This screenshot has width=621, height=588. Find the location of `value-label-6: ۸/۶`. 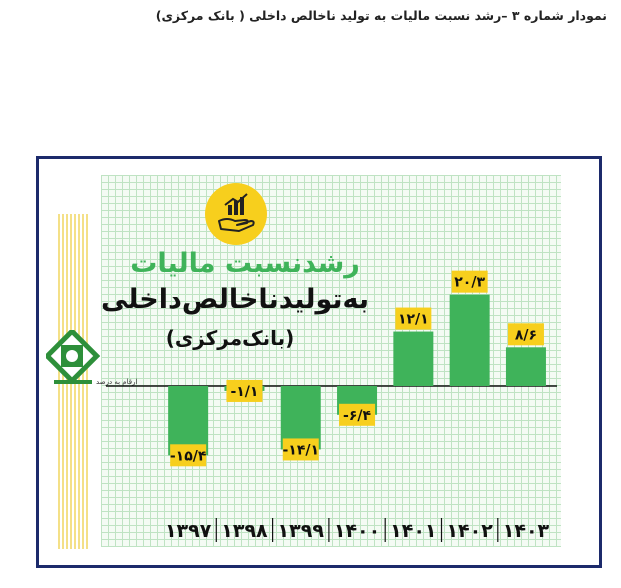

value-label-6: ۸/۶ is located at coordinates (526, 335).